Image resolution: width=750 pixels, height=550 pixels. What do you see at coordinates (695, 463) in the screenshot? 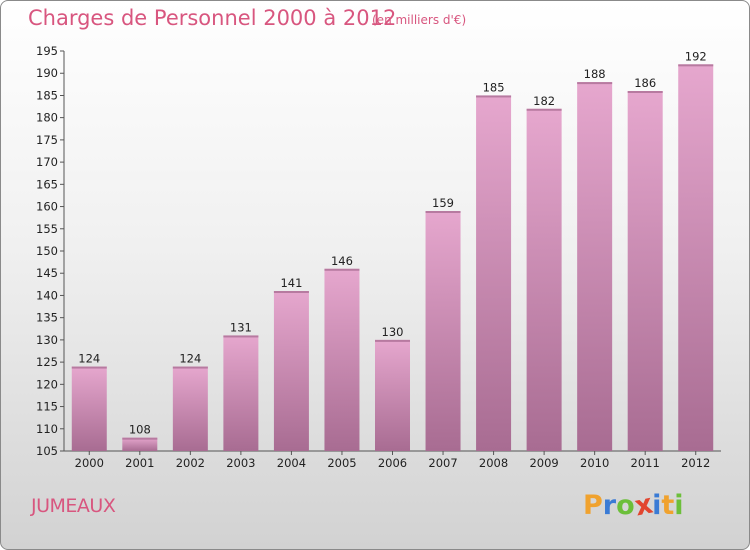
I see `x-tick-label: 2012` at bounding box center [695, 463].